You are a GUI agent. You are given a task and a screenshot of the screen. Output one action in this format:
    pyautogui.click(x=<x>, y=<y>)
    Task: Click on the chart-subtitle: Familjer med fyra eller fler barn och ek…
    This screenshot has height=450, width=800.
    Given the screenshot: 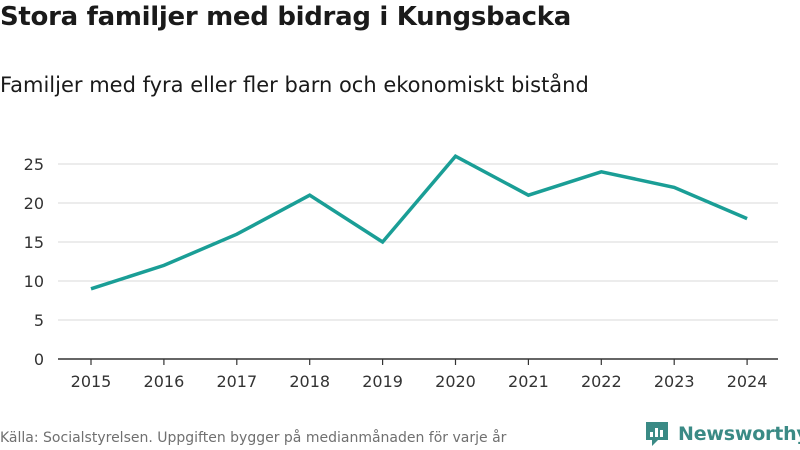 What is the action you would take?
    pyautogui.click(x=294, y=85)
    